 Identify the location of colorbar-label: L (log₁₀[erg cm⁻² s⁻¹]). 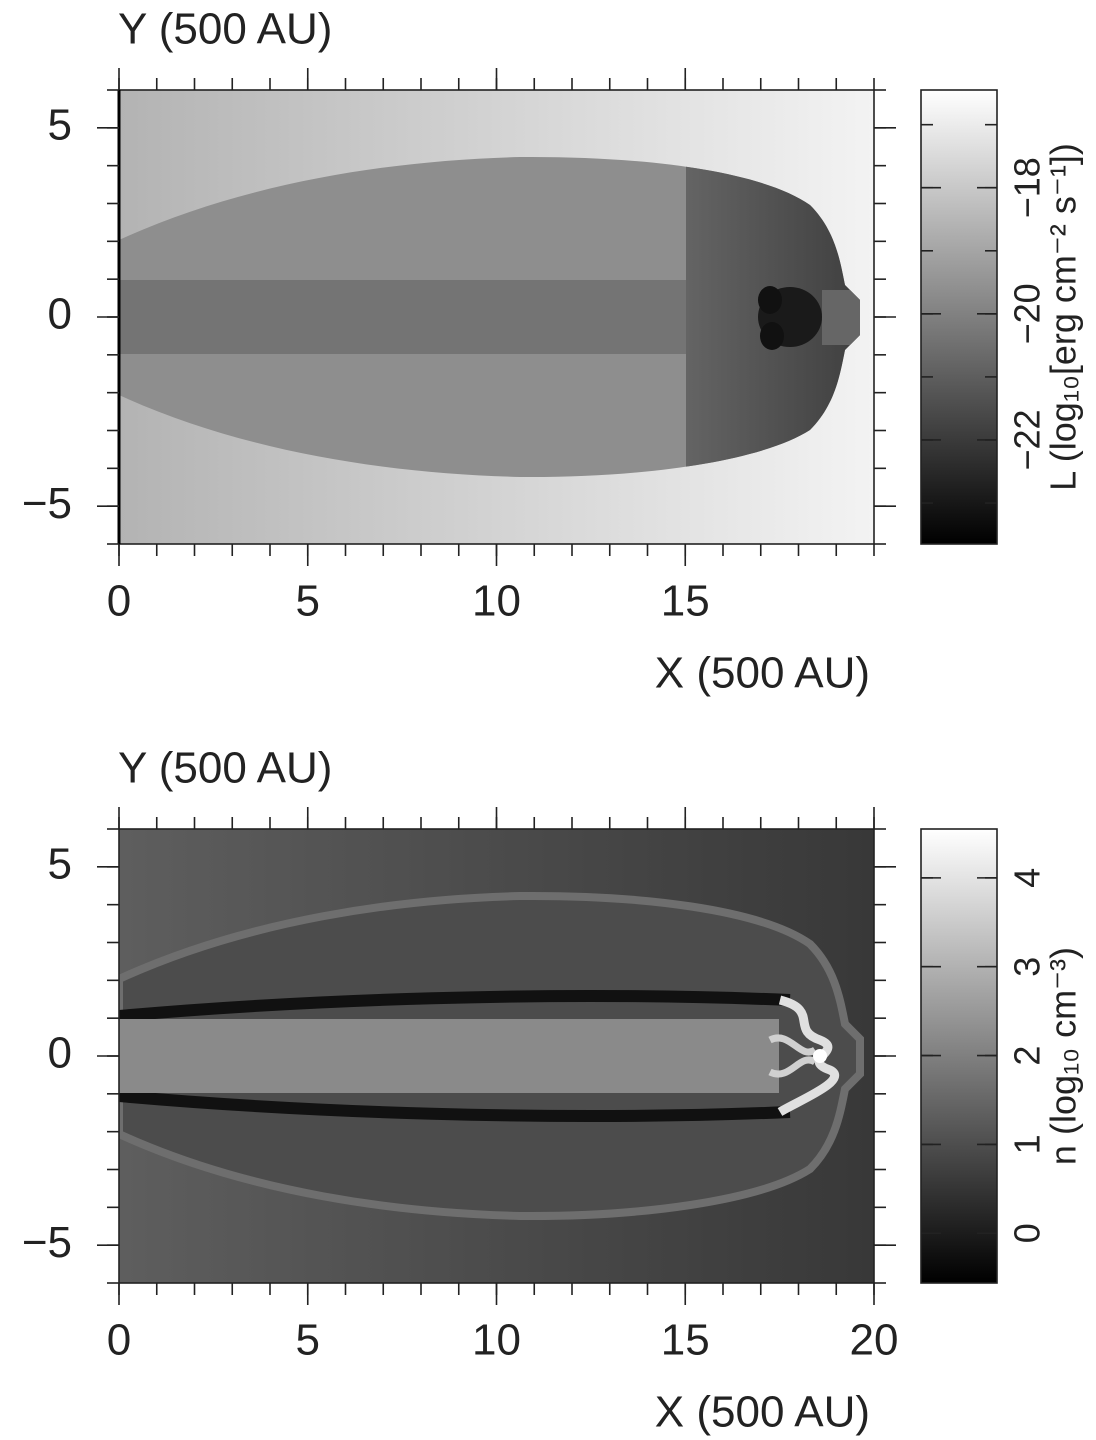
(1063, 317).